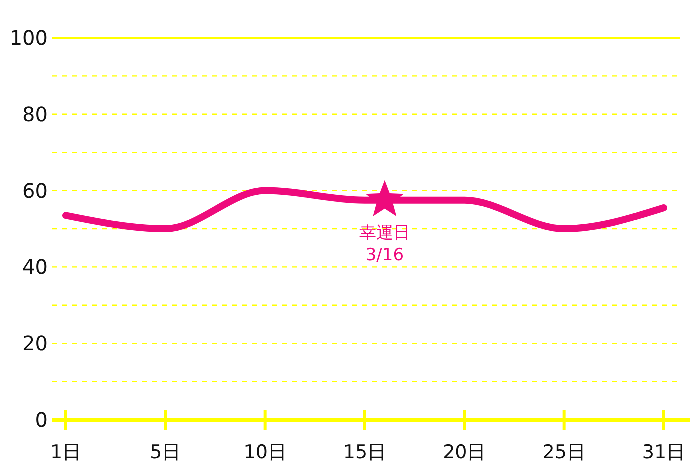  What do you see at coordinates (41, 420) in the screenshot?
I see `y-tick-label: 0` at bounding box center [41, 420].